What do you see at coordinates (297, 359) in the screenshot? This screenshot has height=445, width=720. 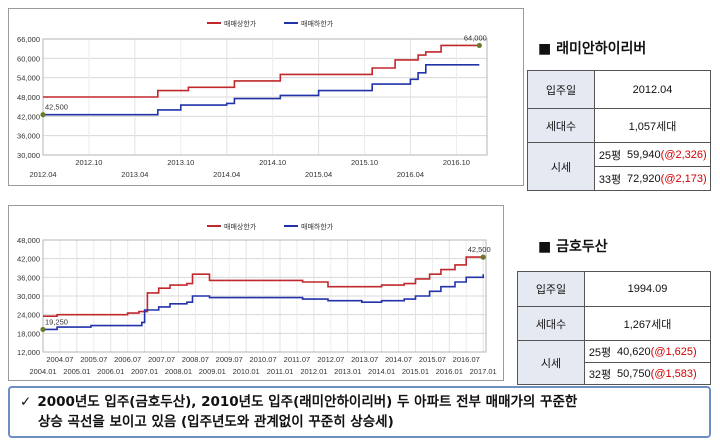 I see `x-tick-label: 2011.07` at bounding box center [297, 359].